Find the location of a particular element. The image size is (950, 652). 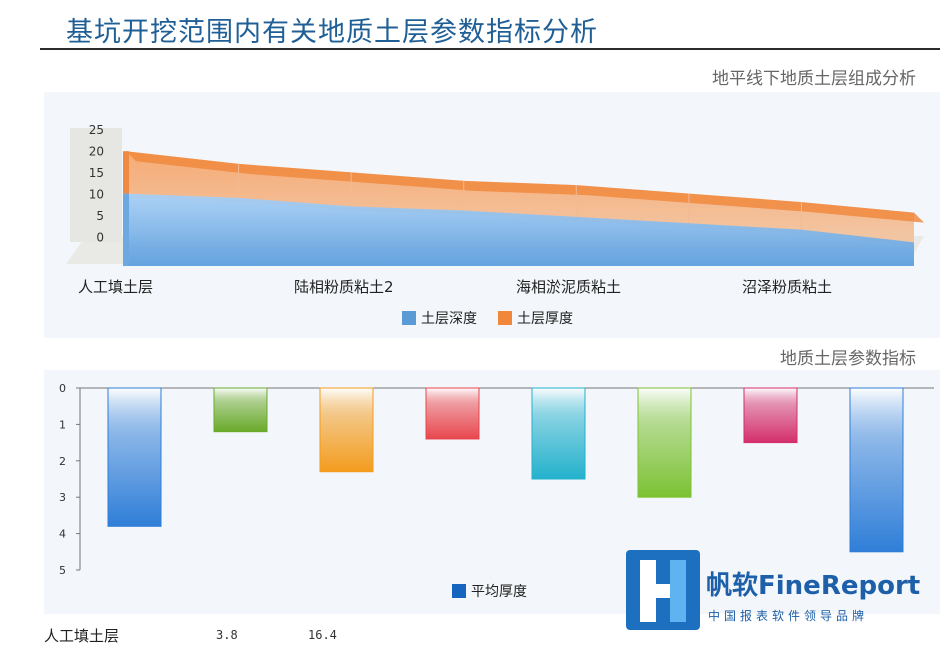

area-chart-title: 地平线下地质土层组成分析 is located at coordinates (814, 79).